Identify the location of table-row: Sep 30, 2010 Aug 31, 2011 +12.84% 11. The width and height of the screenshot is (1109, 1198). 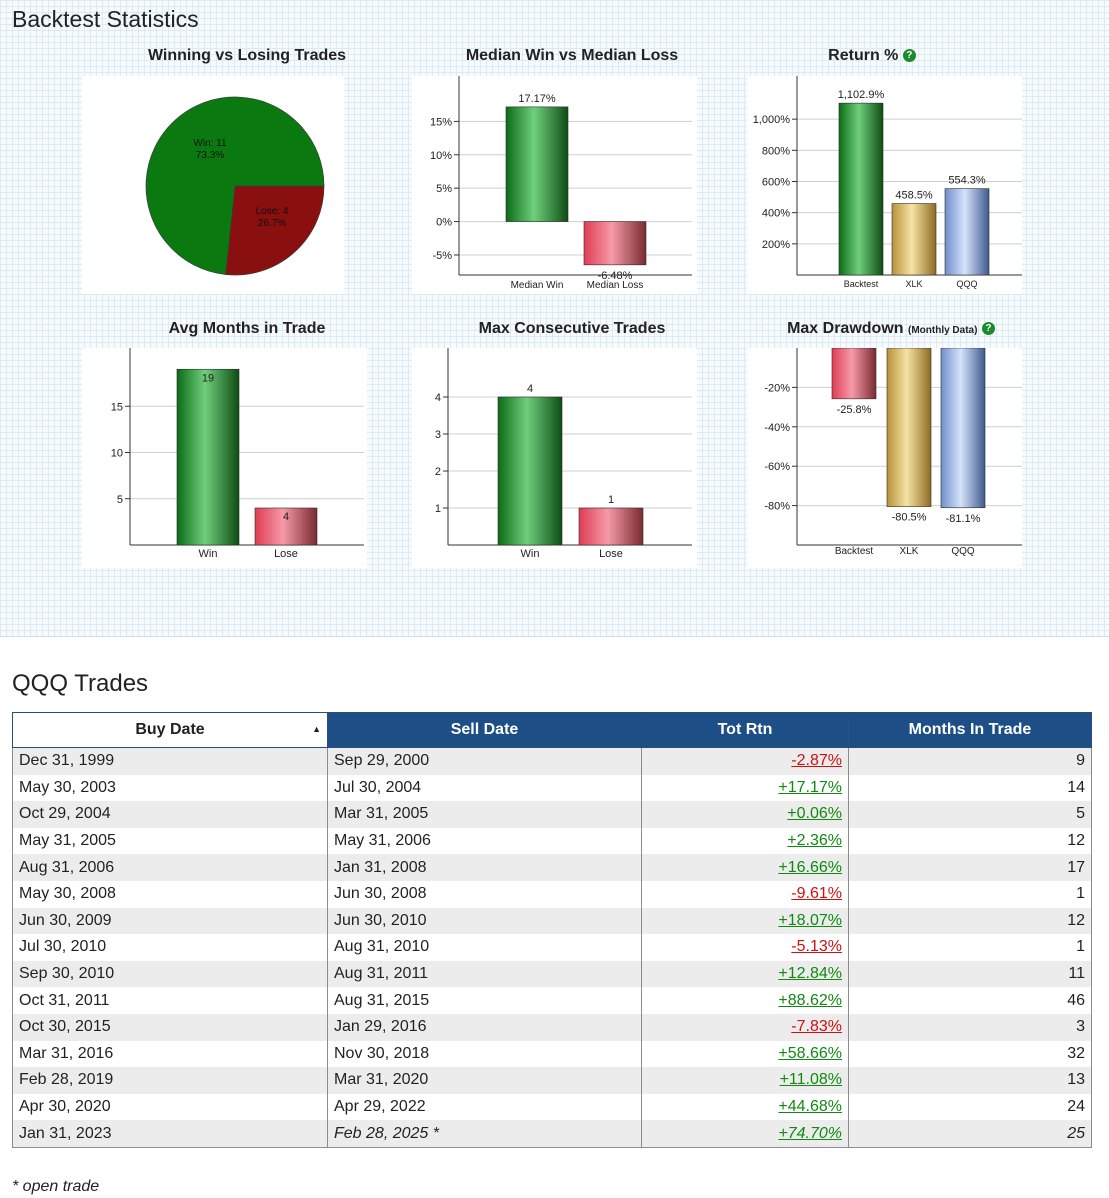
(552, 974).